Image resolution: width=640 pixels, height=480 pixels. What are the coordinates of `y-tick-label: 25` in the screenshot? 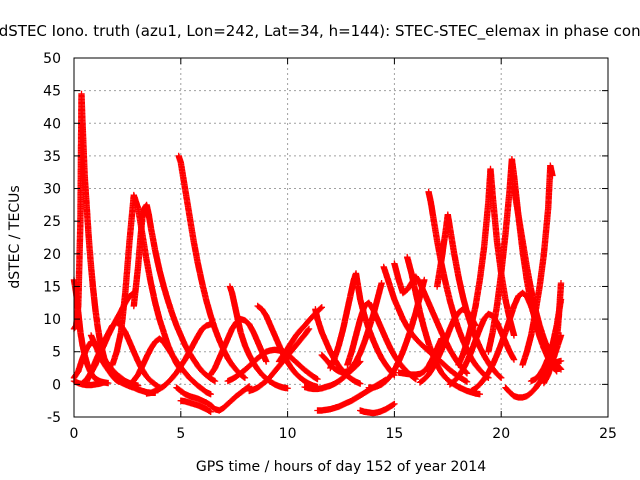 It's located at (52, 222).